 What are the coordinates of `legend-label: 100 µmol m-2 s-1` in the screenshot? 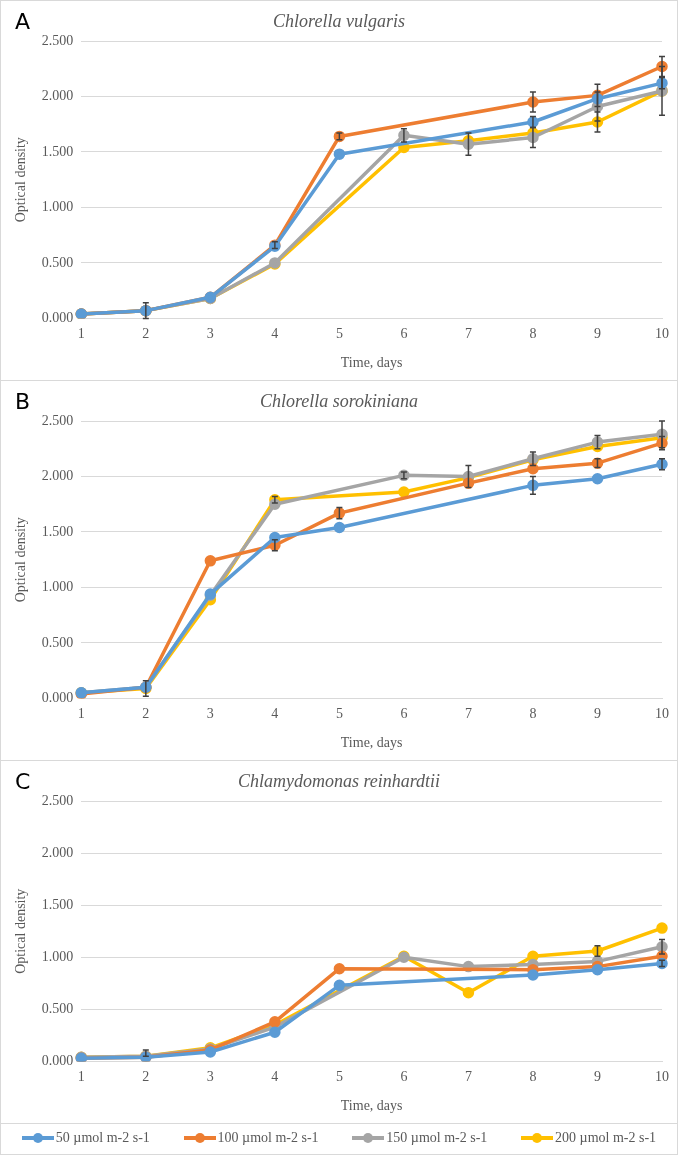 It's located at (268, 1138).